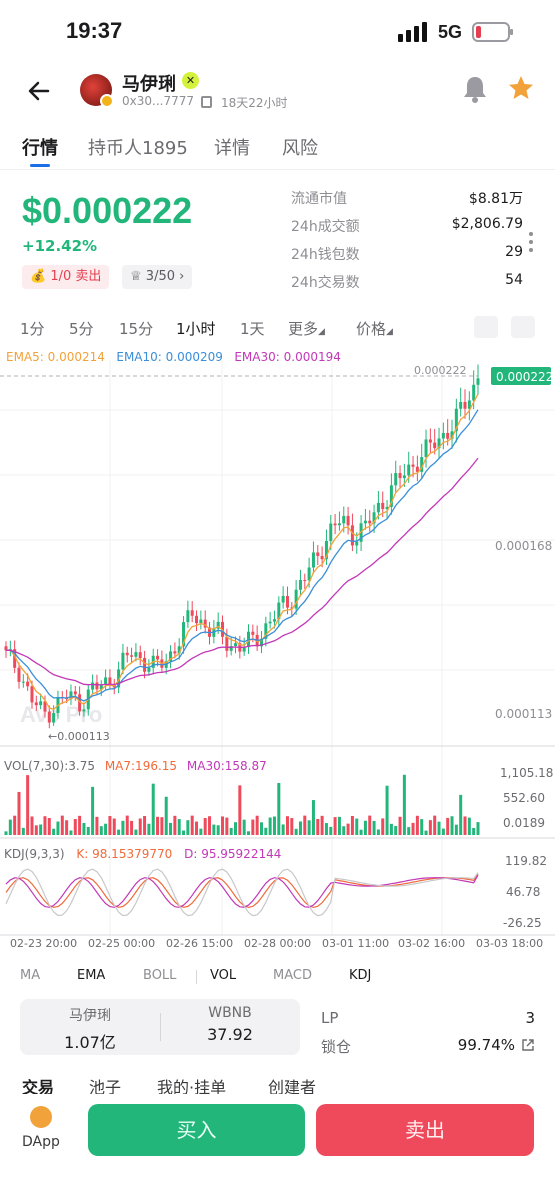 This screenshot has height=1200, width=555. Describe the element at coordinates (486, 327) in the screenshot. I see `indicator-toggle-icon` at that location.